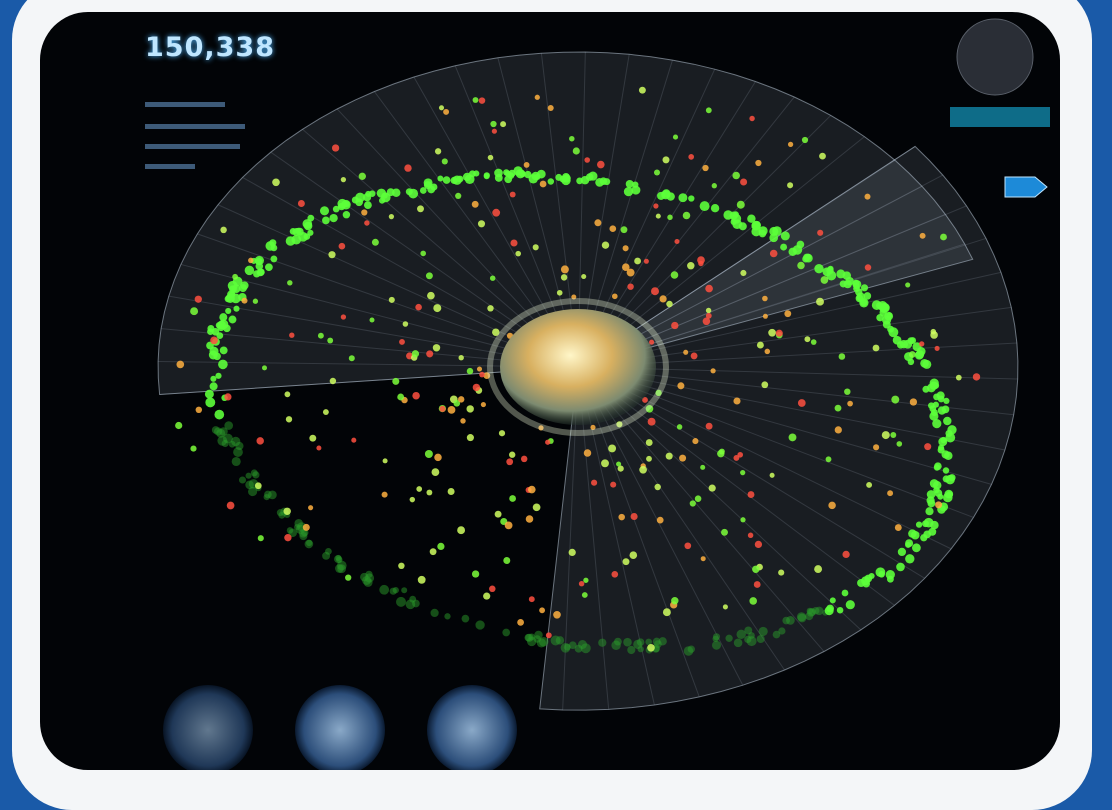 This screenshot has width=1112, height=810. Describe the element at coordinates (1000, 117) in the screenshot. I see `menu-tab` at that location.